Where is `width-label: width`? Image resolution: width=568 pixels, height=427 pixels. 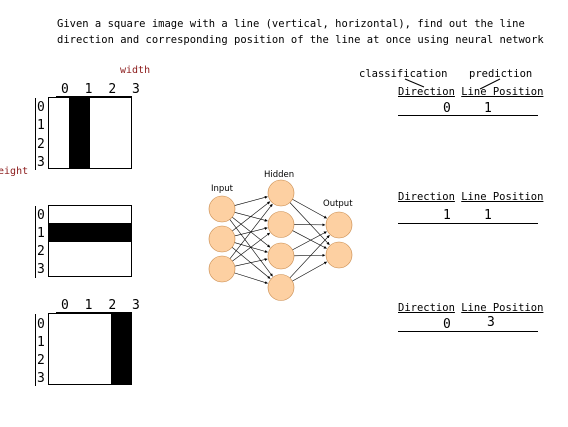
width-label: width is located at coordinates (135, 70).